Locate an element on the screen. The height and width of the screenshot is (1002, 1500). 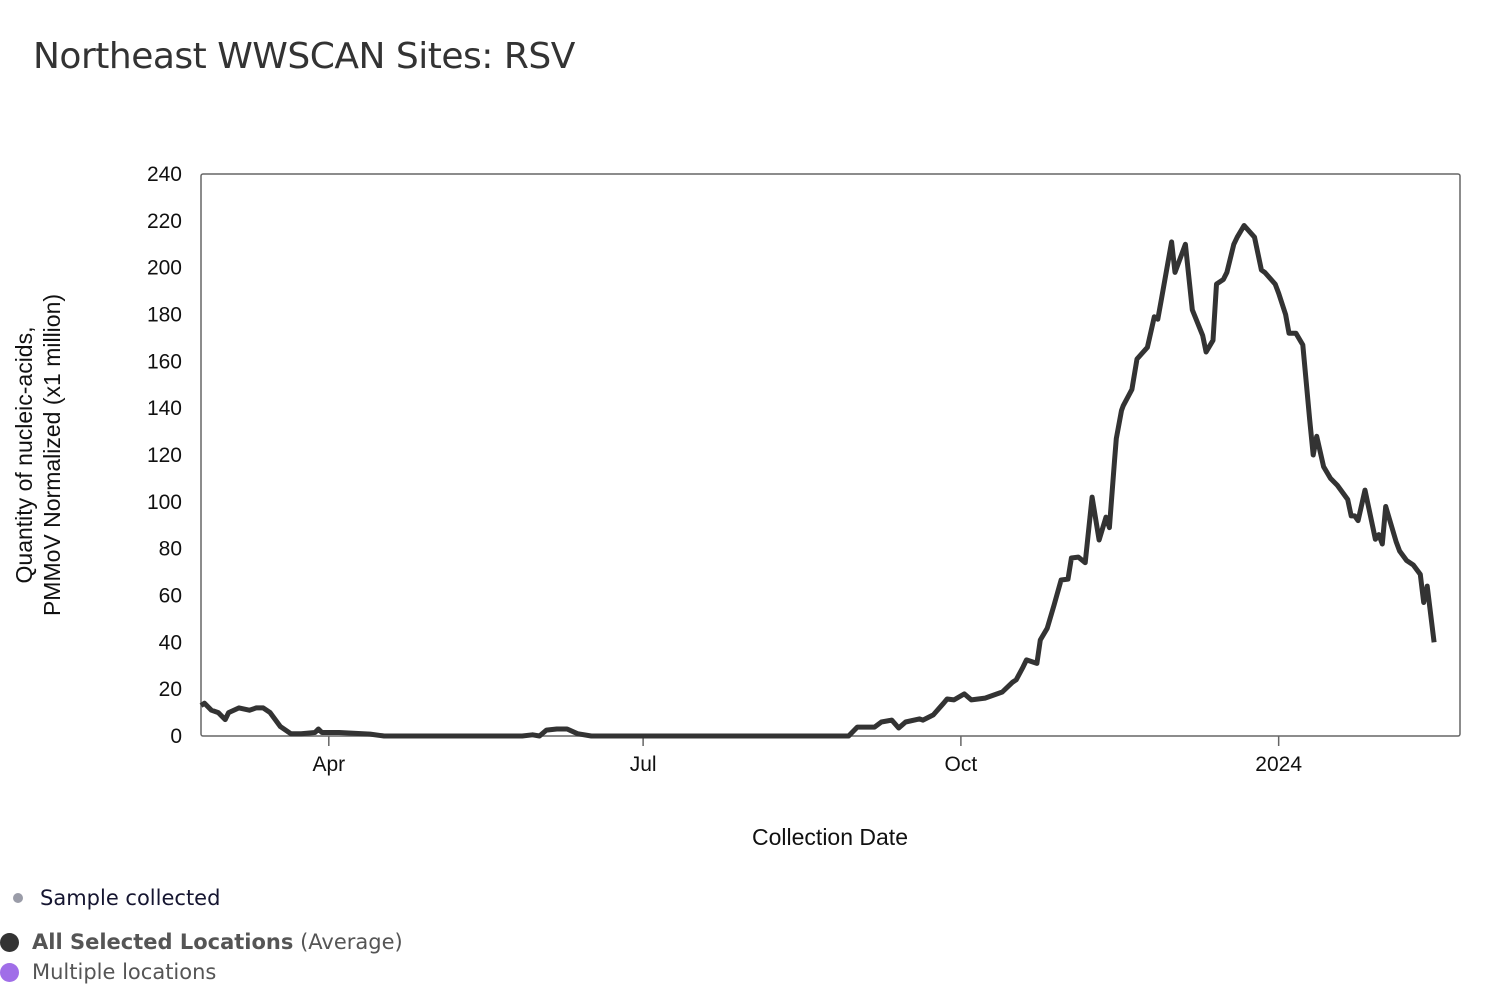
y-tick-label: 220 is located at coordinates (164, 221).